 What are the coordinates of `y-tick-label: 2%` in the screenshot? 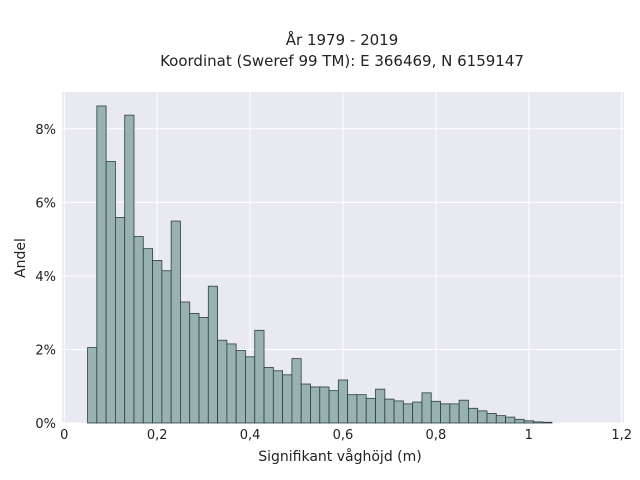 It's located at (45, 350).